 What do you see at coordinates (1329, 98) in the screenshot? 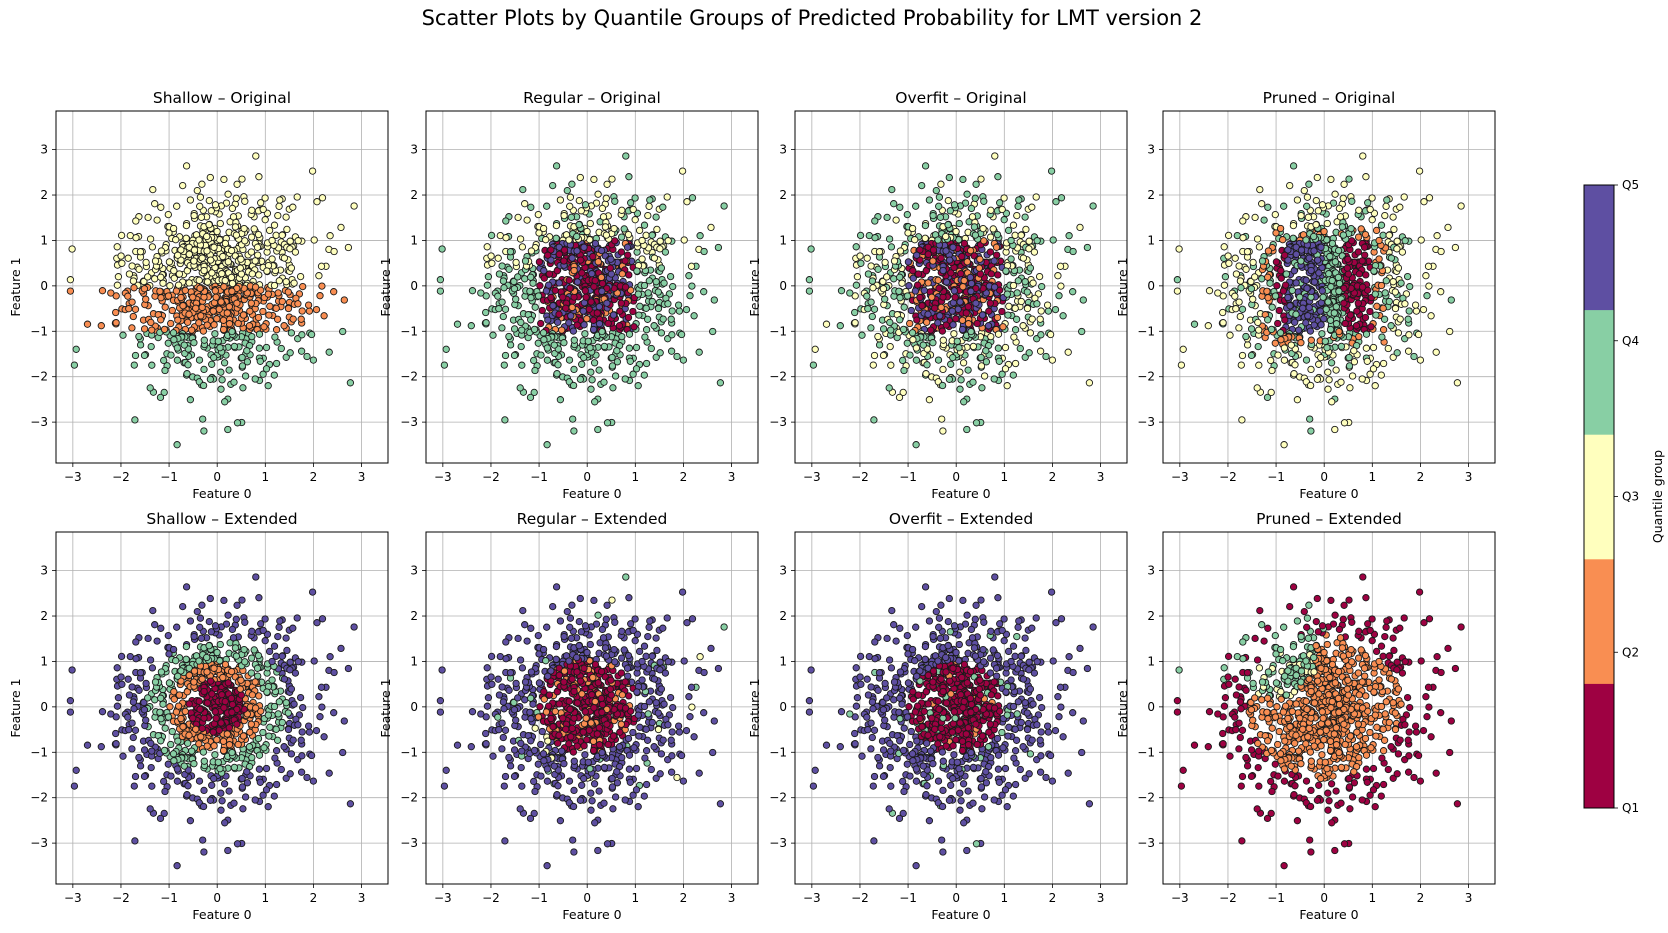
I see `subplot-title: Pruned – Original` at bounding box center [1329, 98].